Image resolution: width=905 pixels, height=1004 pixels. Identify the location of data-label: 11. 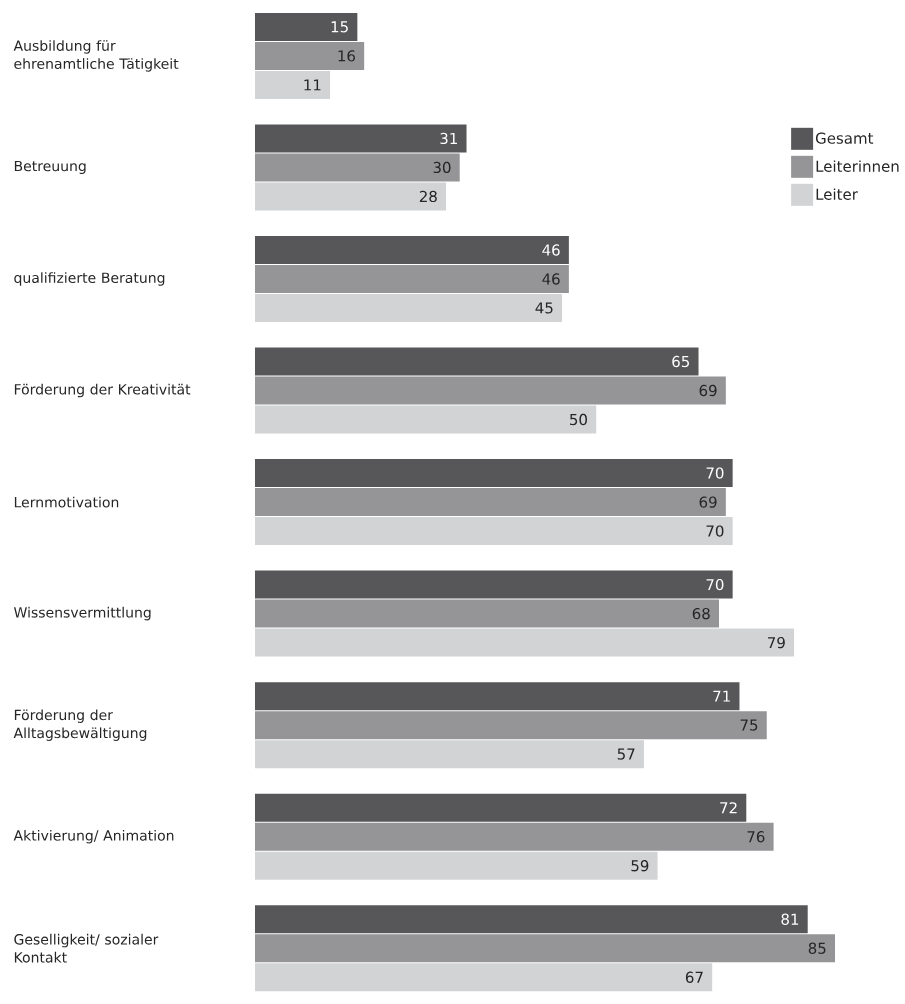
(312, 85).